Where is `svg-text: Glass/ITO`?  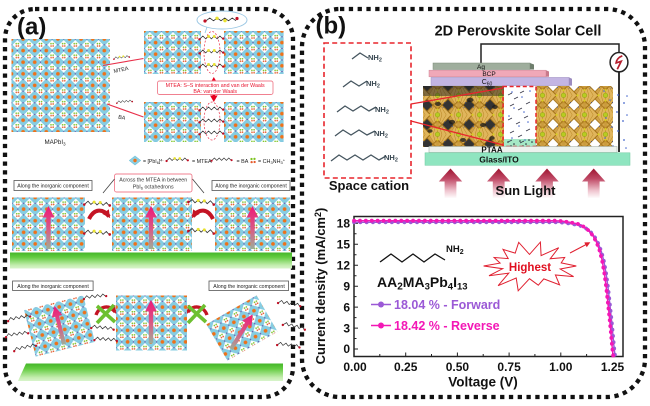 svg-text: Glass/ITO is located at coordinates (499, 160).